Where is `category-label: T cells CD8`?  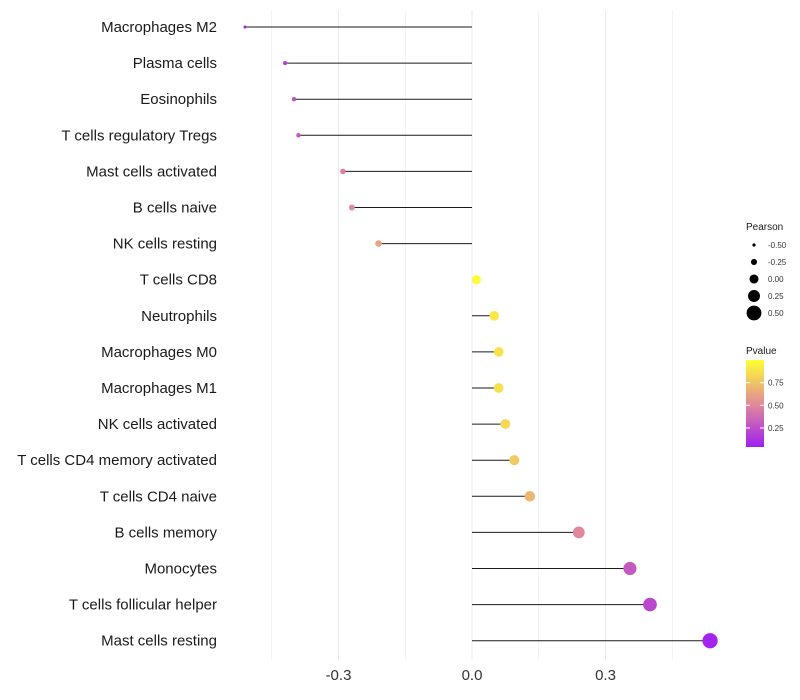 category-label: T cells CD8 is located at coordinates (178, 280).